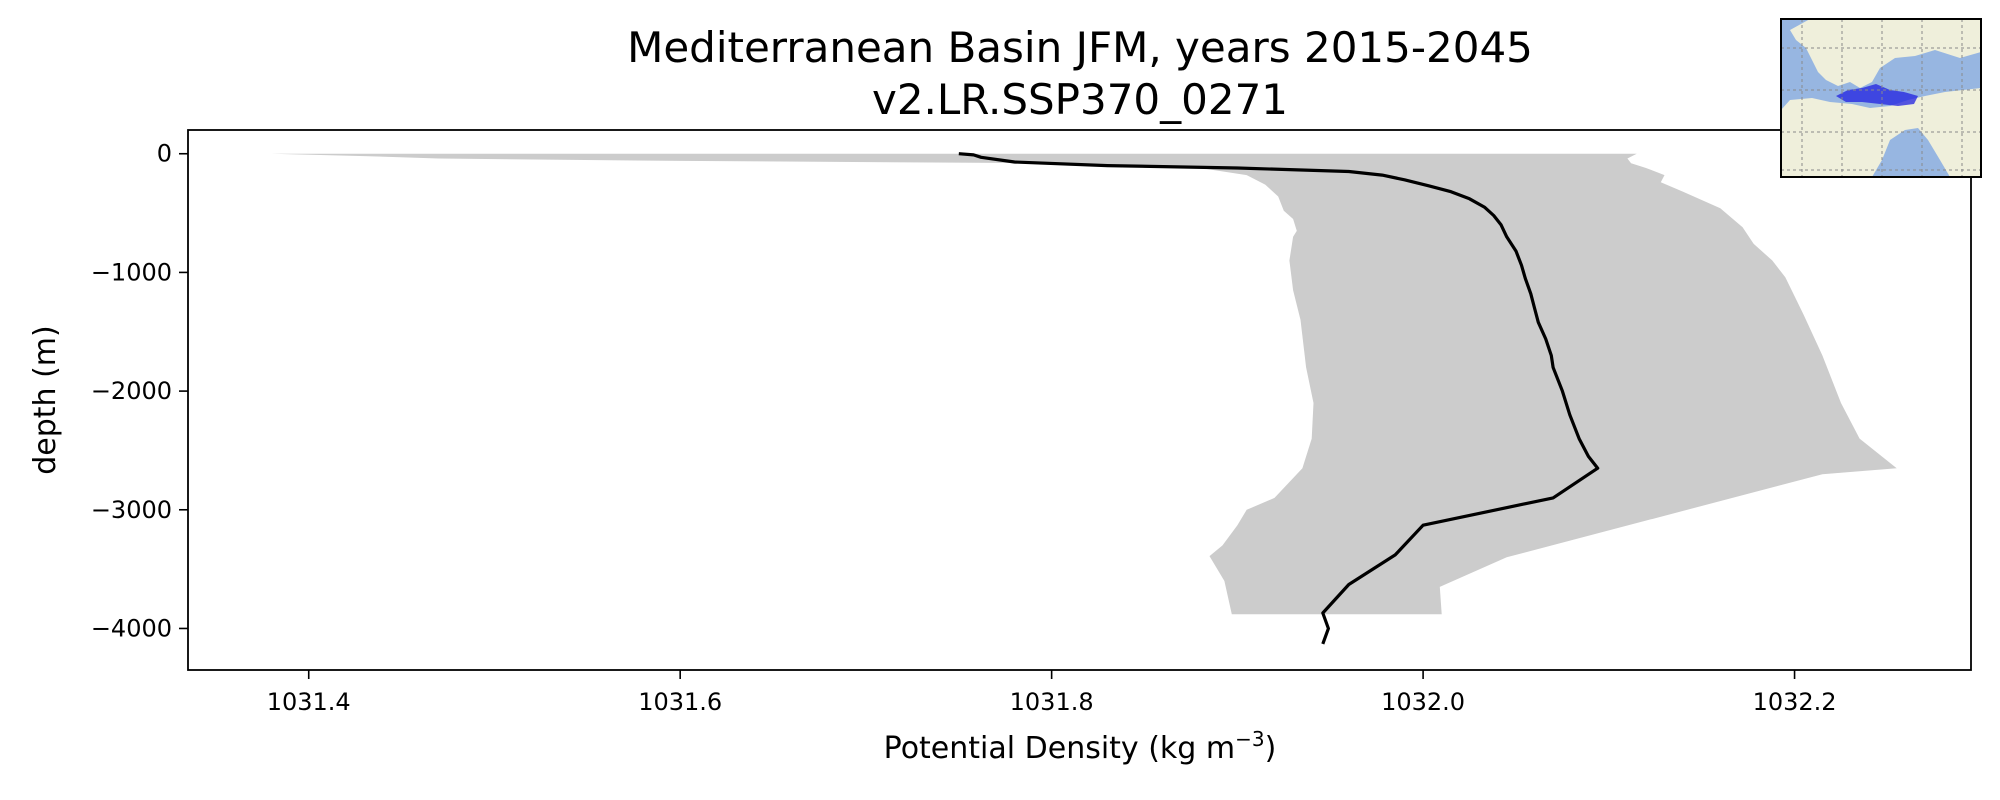  What do you see at coordinates (131, 272) in the screenshot?
I see `y-tick-label: −1000` at bounding box center [131, 272].